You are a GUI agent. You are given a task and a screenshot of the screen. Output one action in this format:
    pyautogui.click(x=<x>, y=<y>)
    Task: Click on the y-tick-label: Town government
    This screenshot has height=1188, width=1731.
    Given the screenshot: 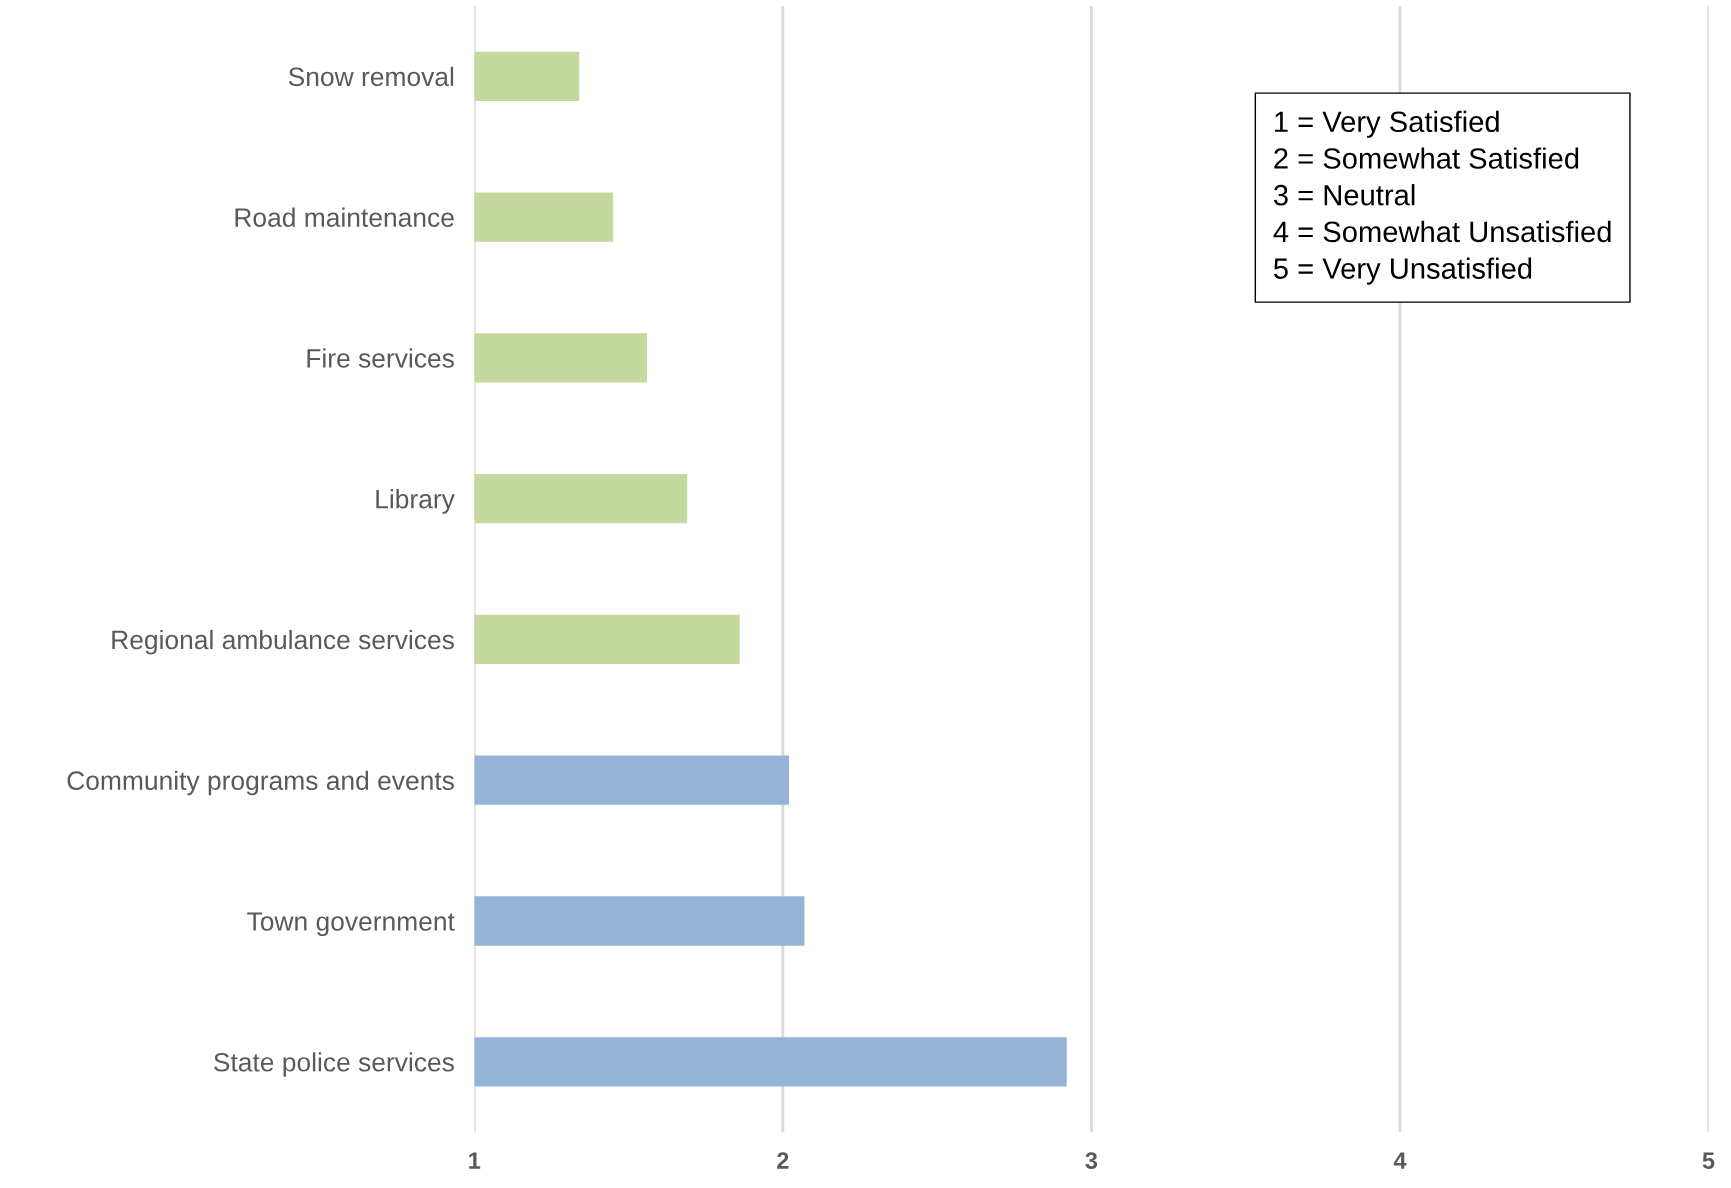 What is the action you would take?
    pyautogui.click(x=351, y=924)
    